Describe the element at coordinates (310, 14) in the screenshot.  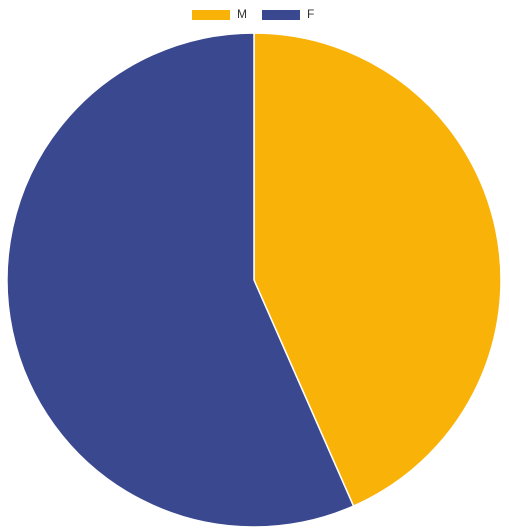
I see `legend-label: F` at that location.